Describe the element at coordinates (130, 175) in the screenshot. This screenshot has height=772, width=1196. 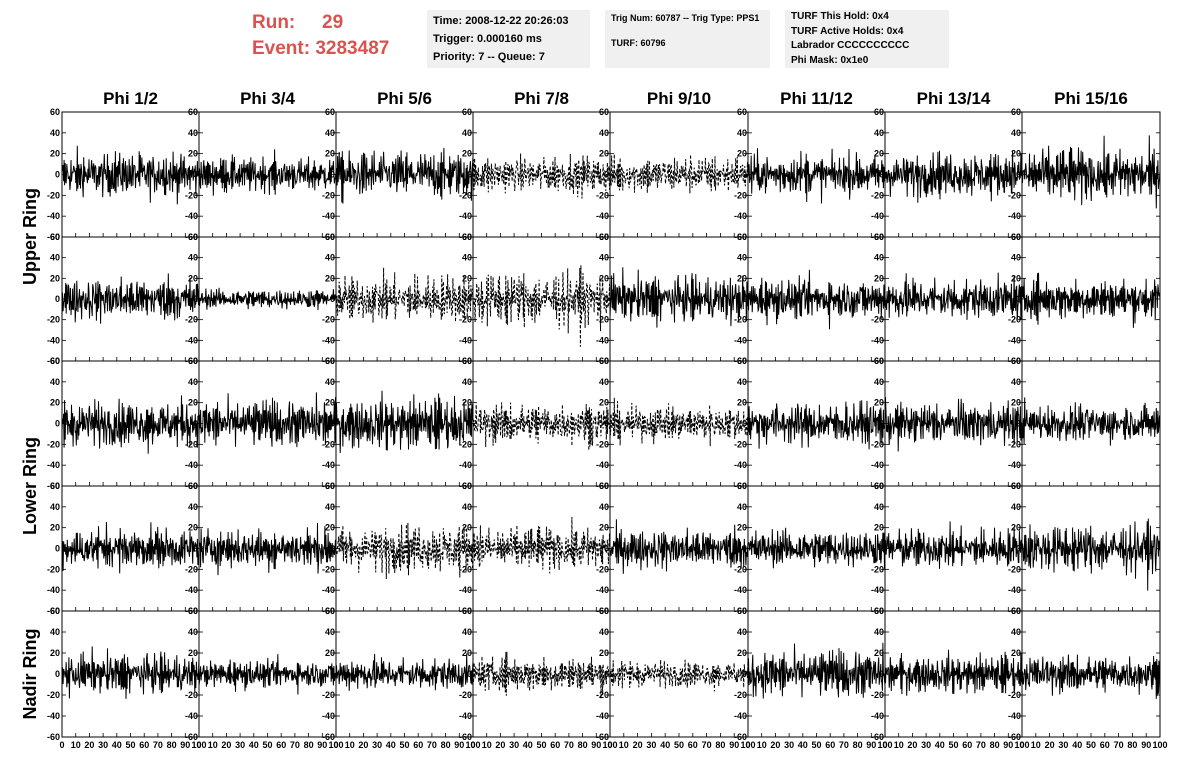
I see `waveform-trace-r0-c0` at that location.